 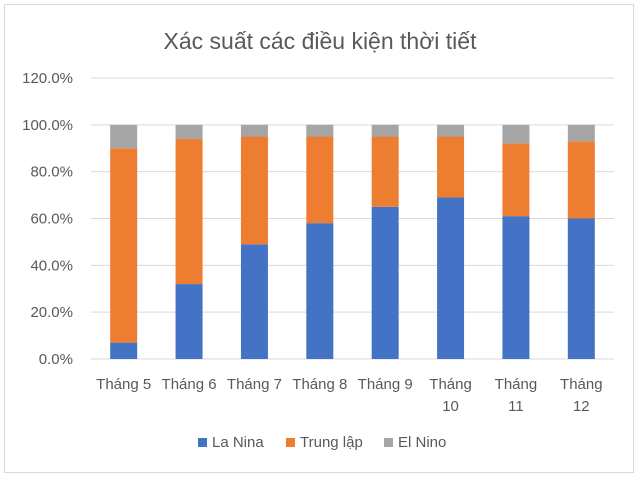 I want to click on y-tick-label: 0.0%, so click(x=56, y=359).